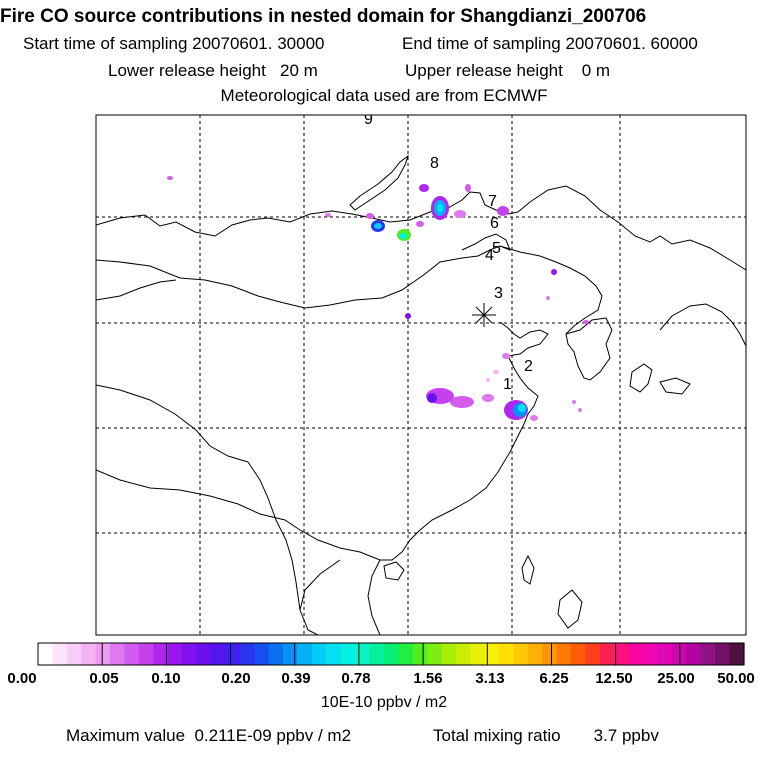  What do you see at coordinates (172, 423) in the screenshot?
I see `tibet-border` at bounding box center [172, 423].